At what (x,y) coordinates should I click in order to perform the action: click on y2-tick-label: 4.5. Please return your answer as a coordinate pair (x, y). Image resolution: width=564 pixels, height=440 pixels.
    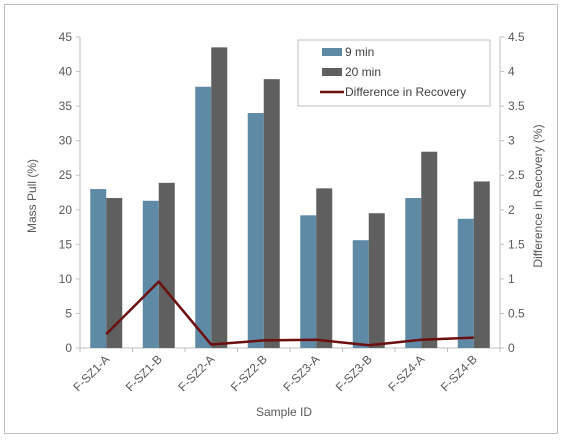
    Looking at the image, I should click on (516, 37).